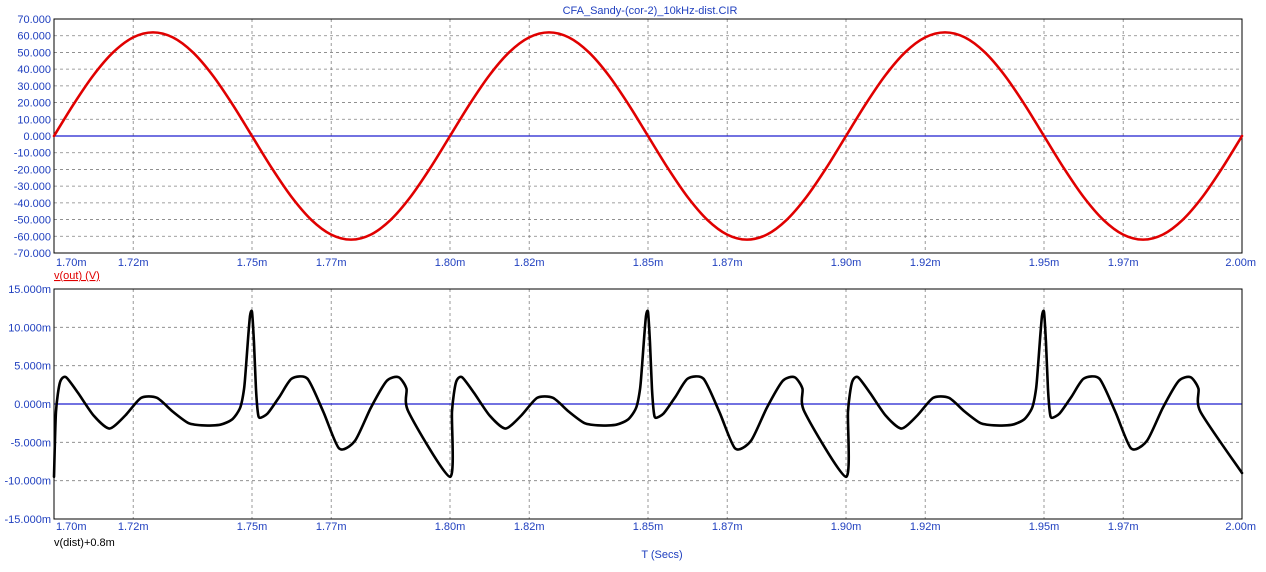  I want to click on y-tick-label: 30.000, so click(34, 87).